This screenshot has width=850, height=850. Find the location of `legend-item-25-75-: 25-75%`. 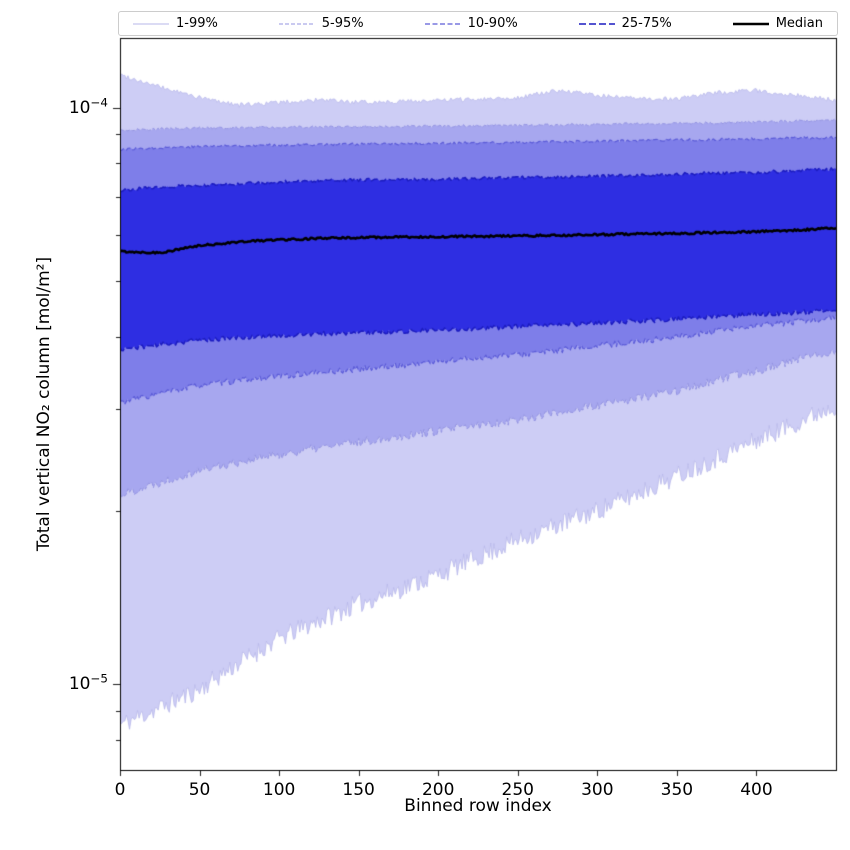

legend-item-25-75-: 25-75% is located at coordinates (625, 23).